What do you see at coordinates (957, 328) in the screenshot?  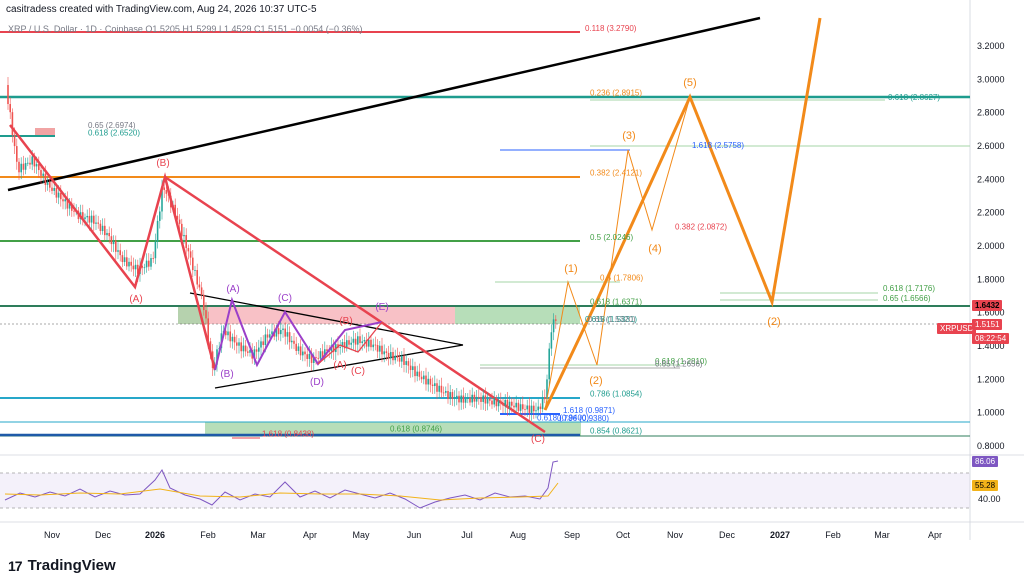 I see `symbol-tag: XRPUSD` at bounding box center [957, 328].